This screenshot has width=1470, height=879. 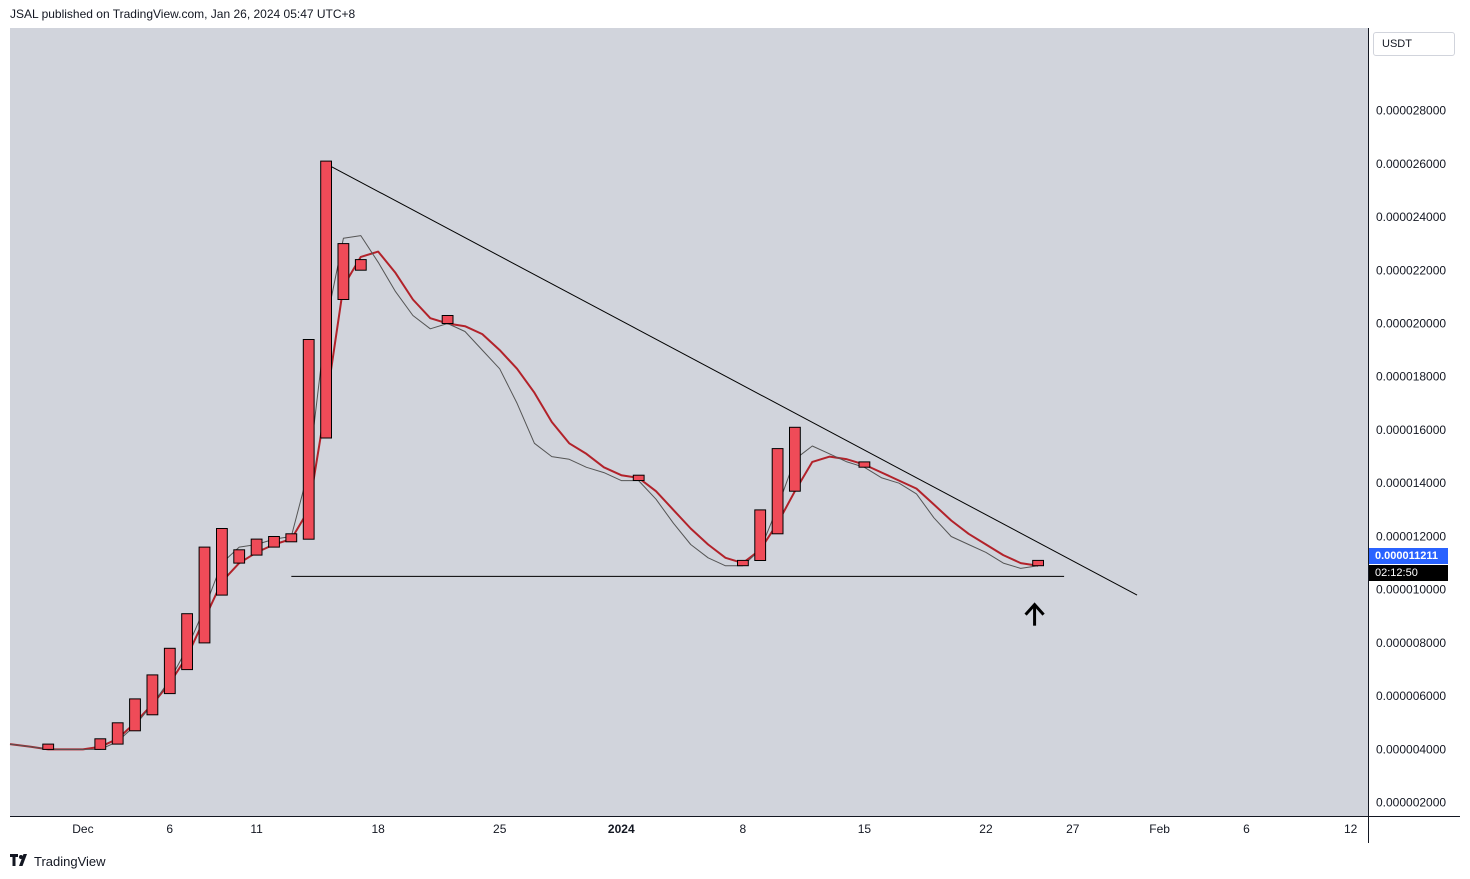 What do you see at coordinates (742, 829) in the screenshot?
I see `x-tick-label: 8` at bounding box center [742, 829].